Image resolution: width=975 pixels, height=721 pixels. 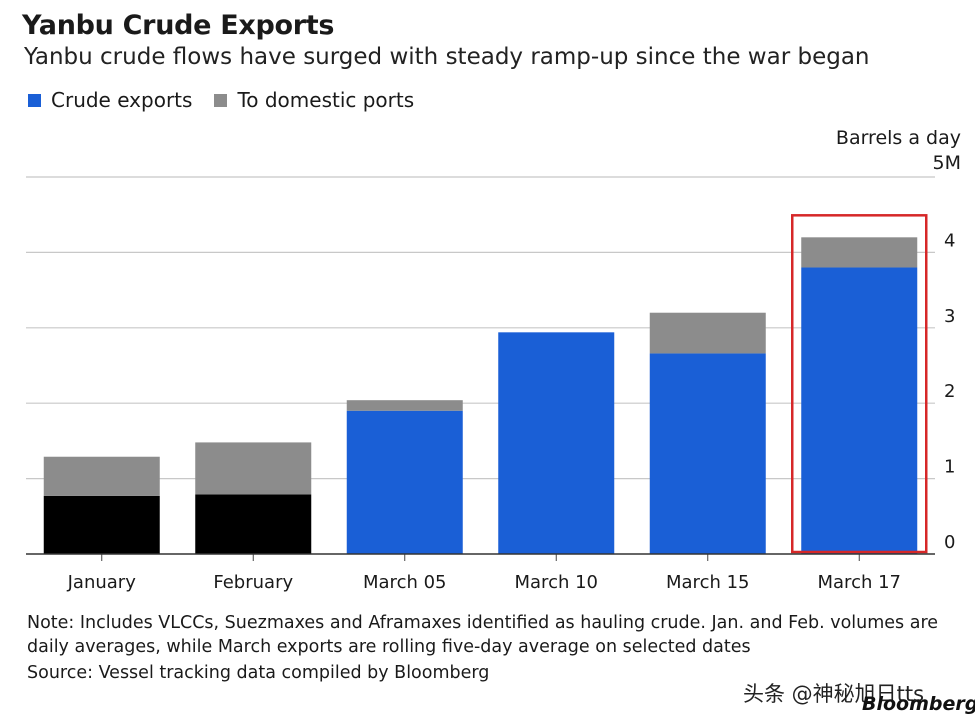 I want to click on y-axis-top-tick: 5M, so click(x=946, y=163).